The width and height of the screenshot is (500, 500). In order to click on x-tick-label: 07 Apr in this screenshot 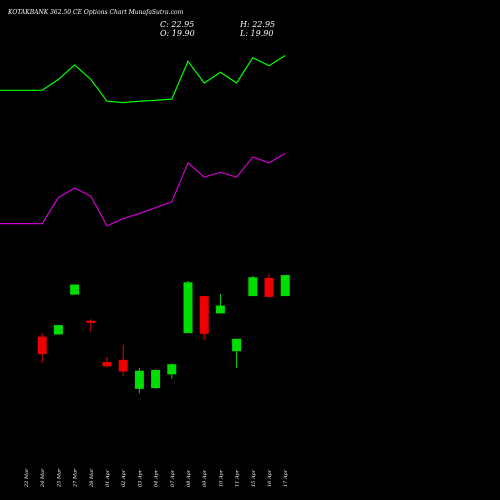, I will do `click(173, 478)`.